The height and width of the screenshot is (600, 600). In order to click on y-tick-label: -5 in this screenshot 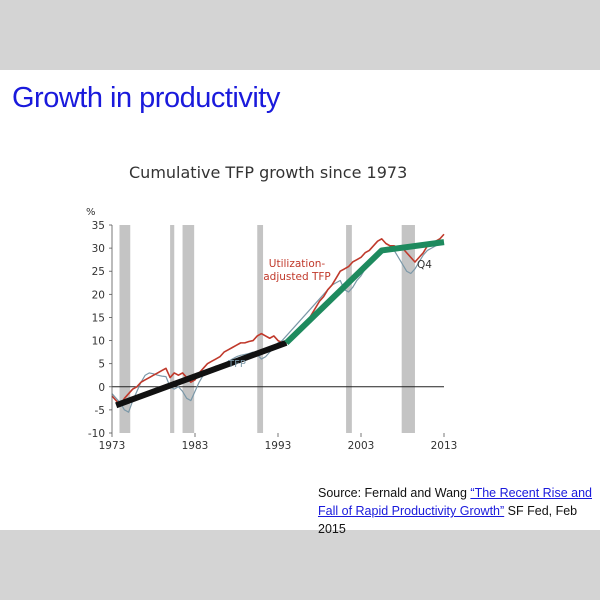, I will do `click(100, 411)`.